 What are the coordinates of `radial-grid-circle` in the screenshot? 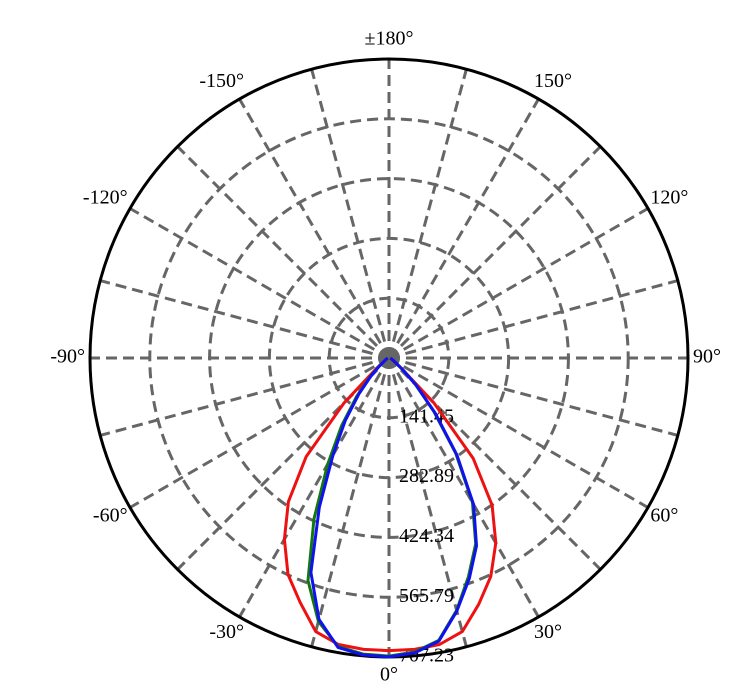 It's located at (389, 358).